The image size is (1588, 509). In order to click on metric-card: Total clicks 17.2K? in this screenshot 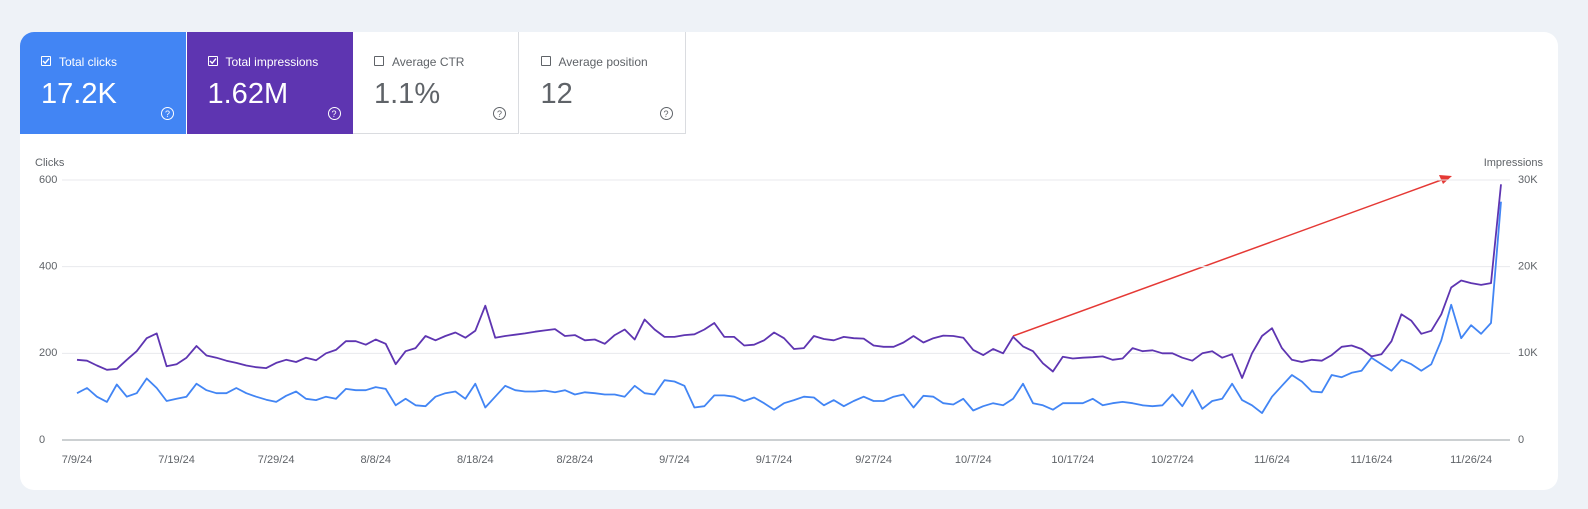, I will do `click(103, 83)`.